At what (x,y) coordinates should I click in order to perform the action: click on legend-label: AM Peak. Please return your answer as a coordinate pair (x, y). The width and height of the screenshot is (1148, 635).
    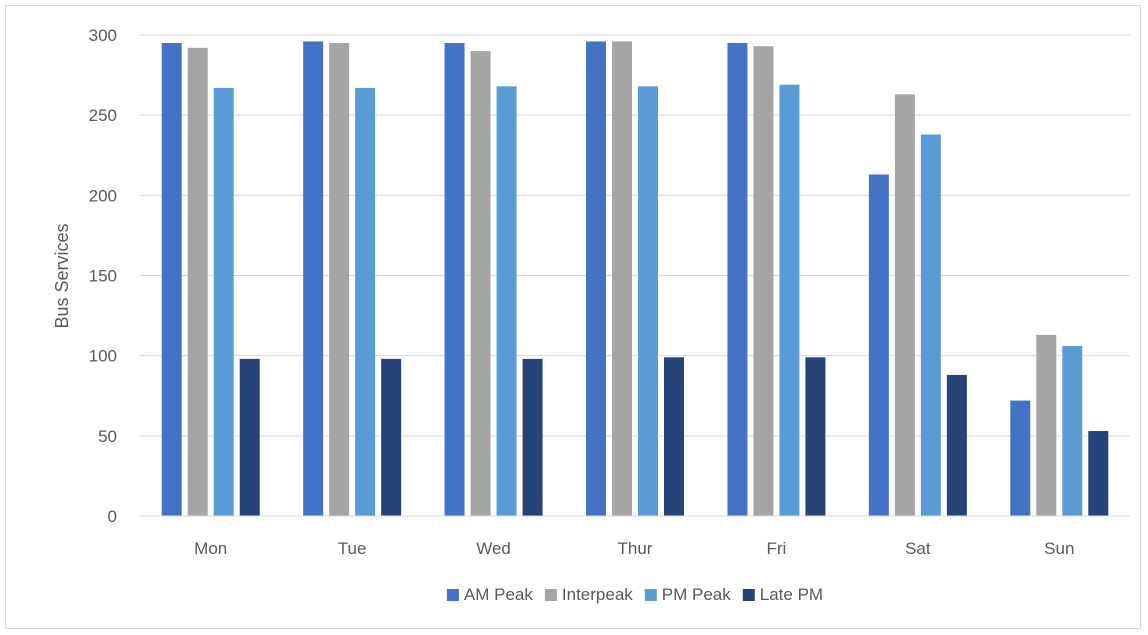
    Looking at the image, I should click on (498, 594).